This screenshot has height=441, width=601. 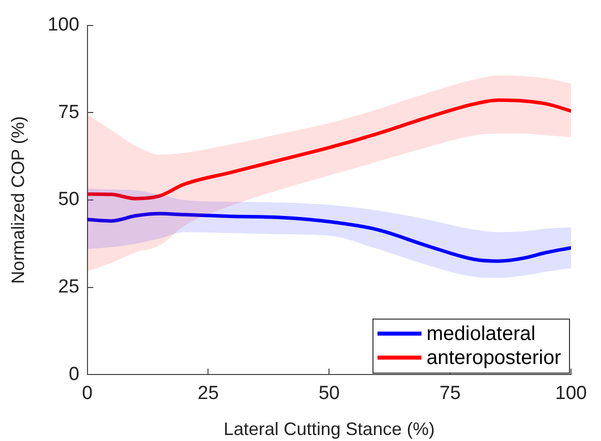 I want to click on y-tick-label: 100, so click(x=64, y=25).